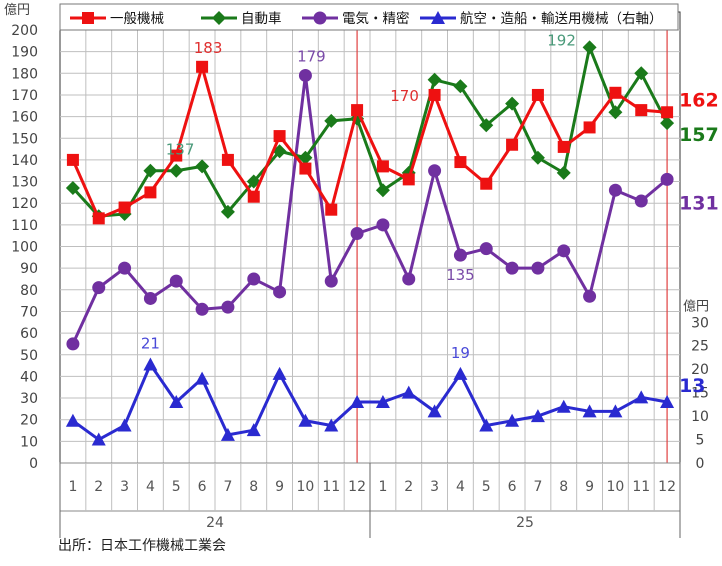  Describe the element at coordinates (700, 464) in the screenshot. I see `y2-tick-label: 0` at that location.